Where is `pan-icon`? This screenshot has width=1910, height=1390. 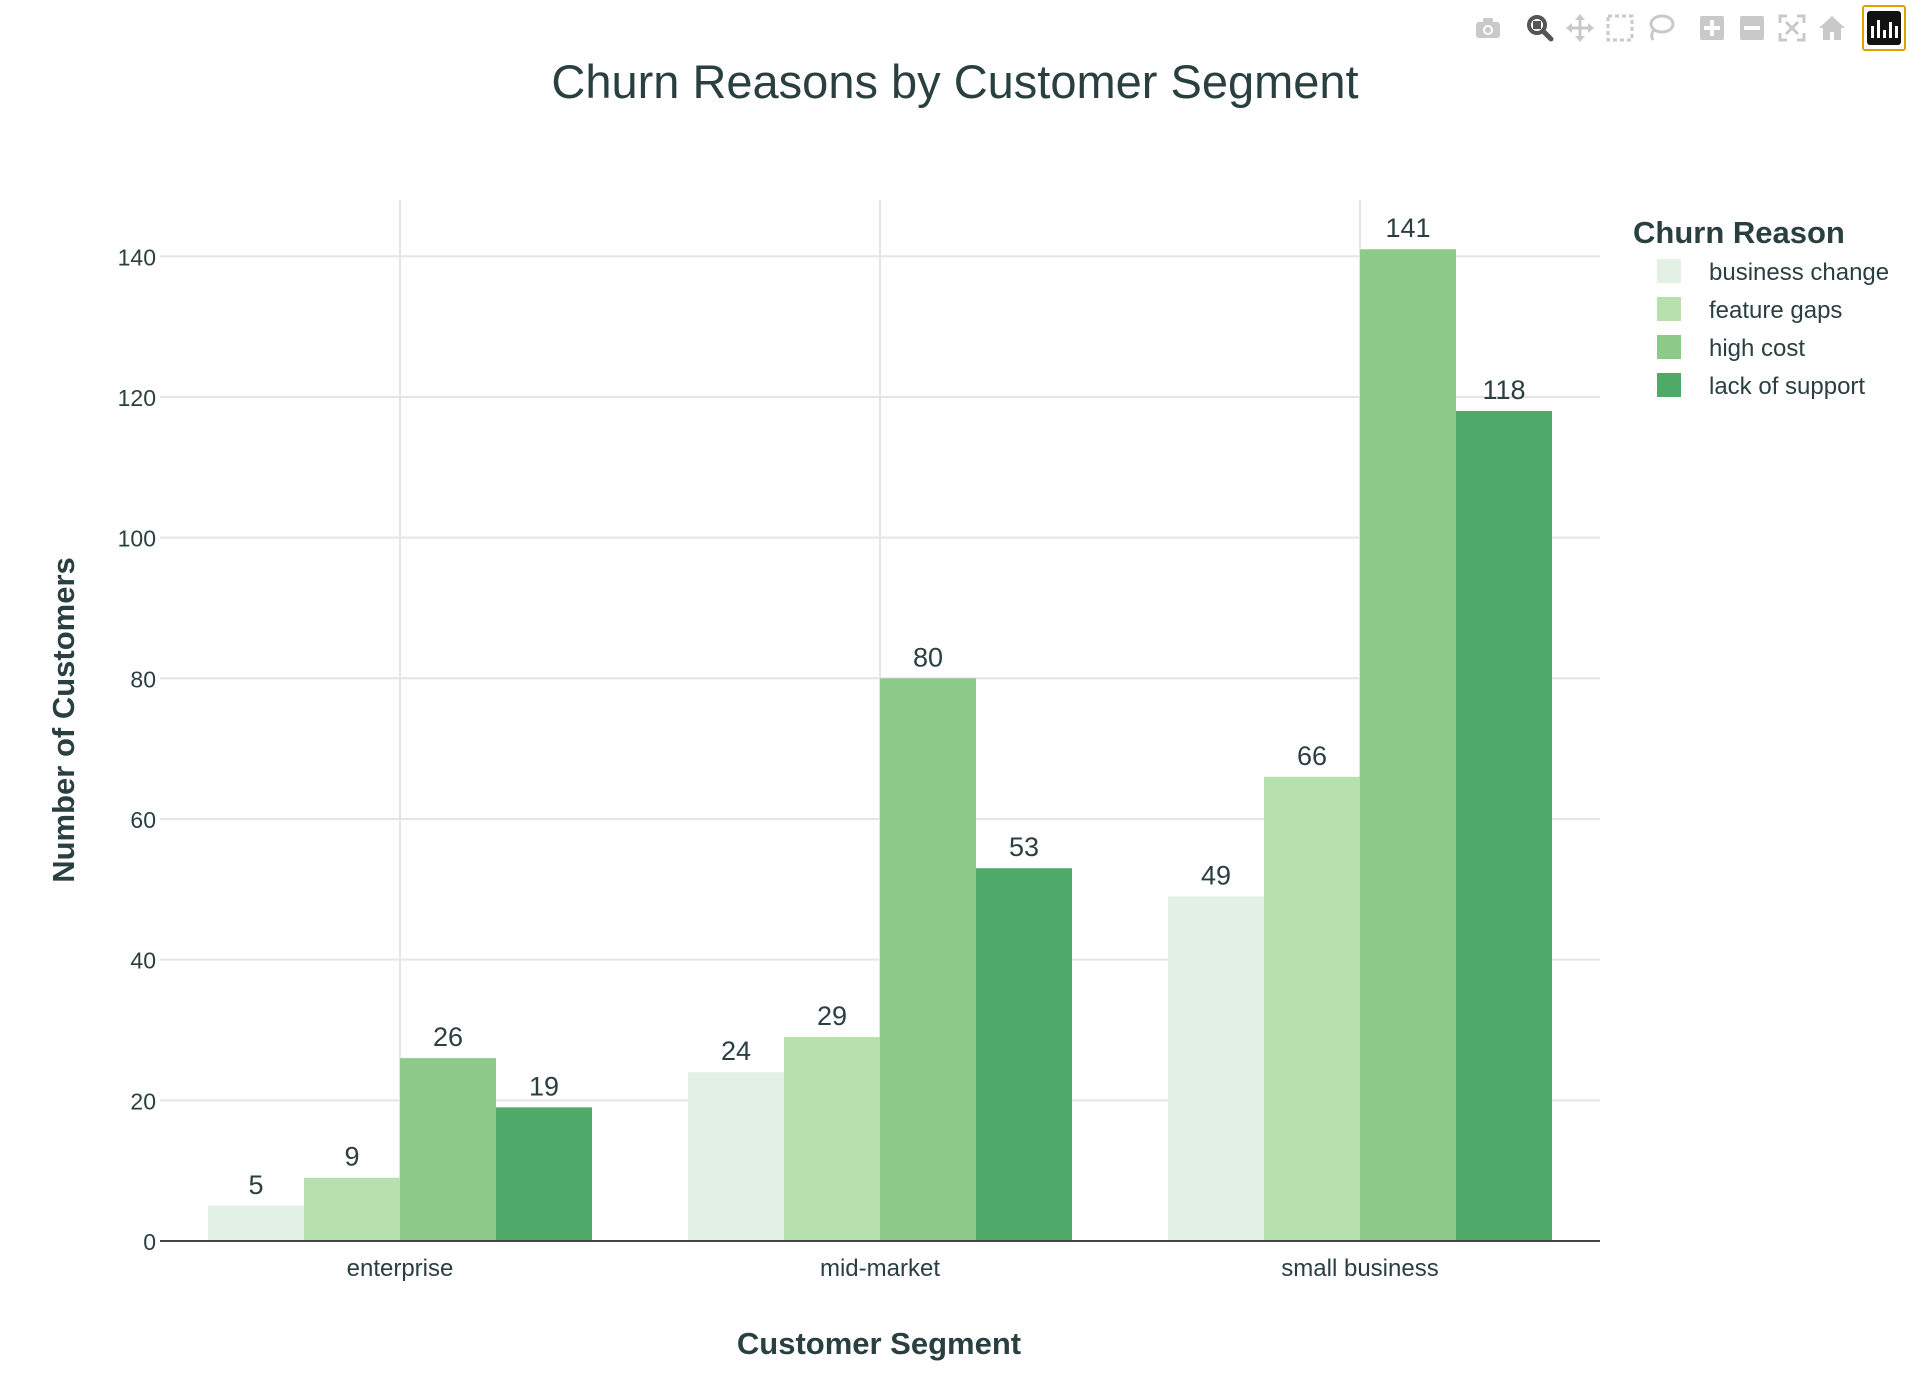
pan-icon is located at coordinates (1580, 28).